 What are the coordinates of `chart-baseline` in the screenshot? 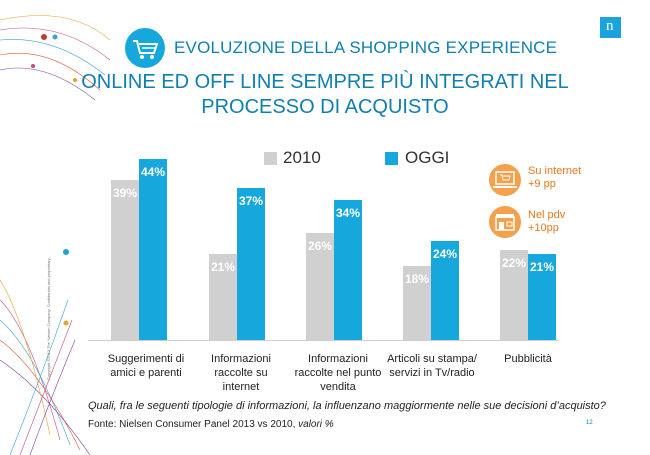 It's located at (323, 340).